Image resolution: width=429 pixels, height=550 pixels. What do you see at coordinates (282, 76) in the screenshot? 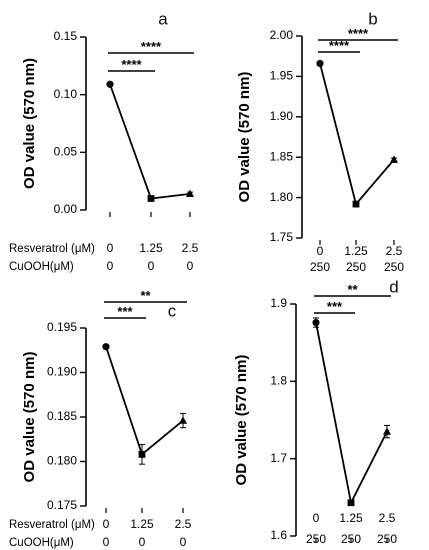
I see `y-tick-label: 1.95` at bounding box center [282, 76].